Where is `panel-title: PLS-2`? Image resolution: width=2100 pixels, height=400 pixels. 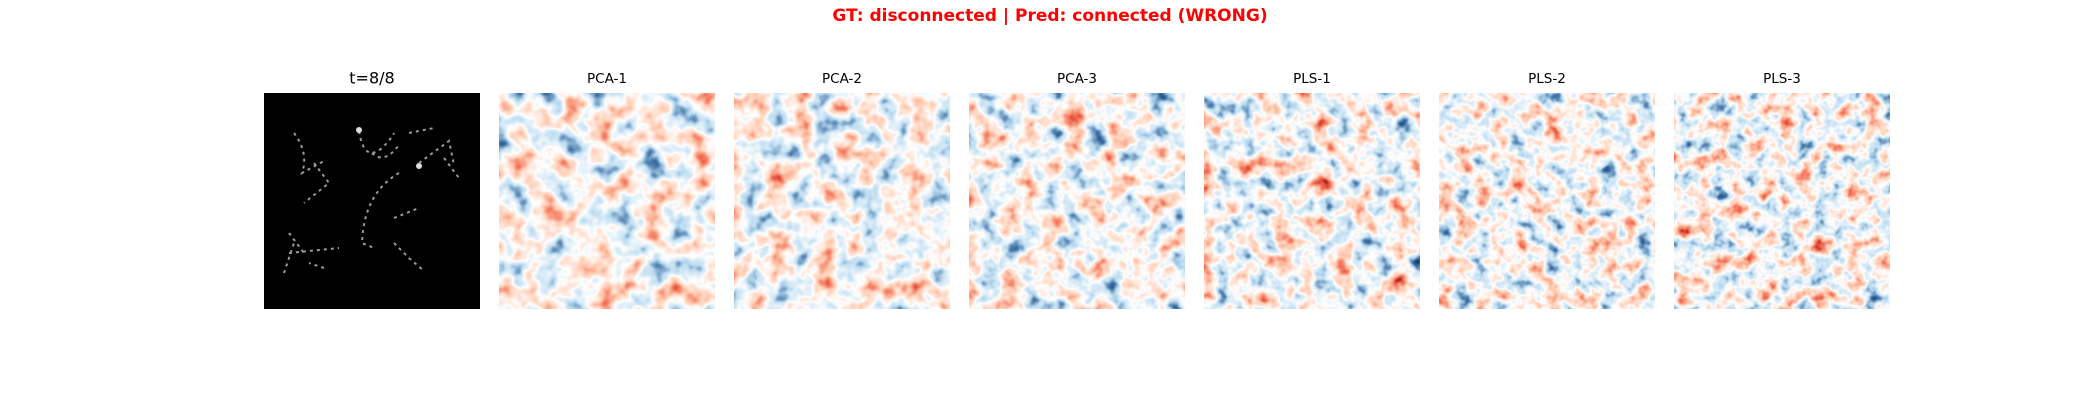
panel-title: PLS-2 is located at coordinates (1547, 79).